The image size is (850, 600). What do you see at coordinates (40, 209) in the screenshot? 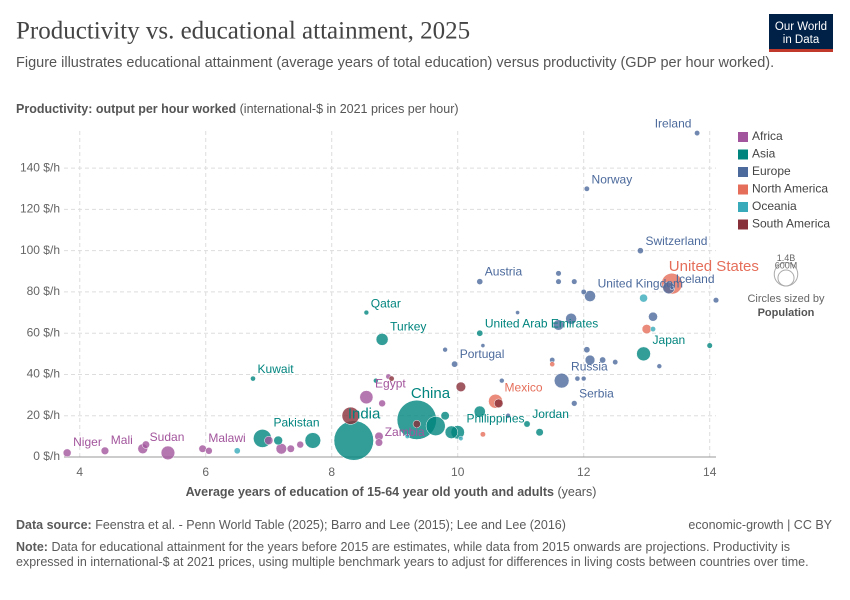
I see `y-tick-label: 120 $/h` at bounding box center [40, 209].